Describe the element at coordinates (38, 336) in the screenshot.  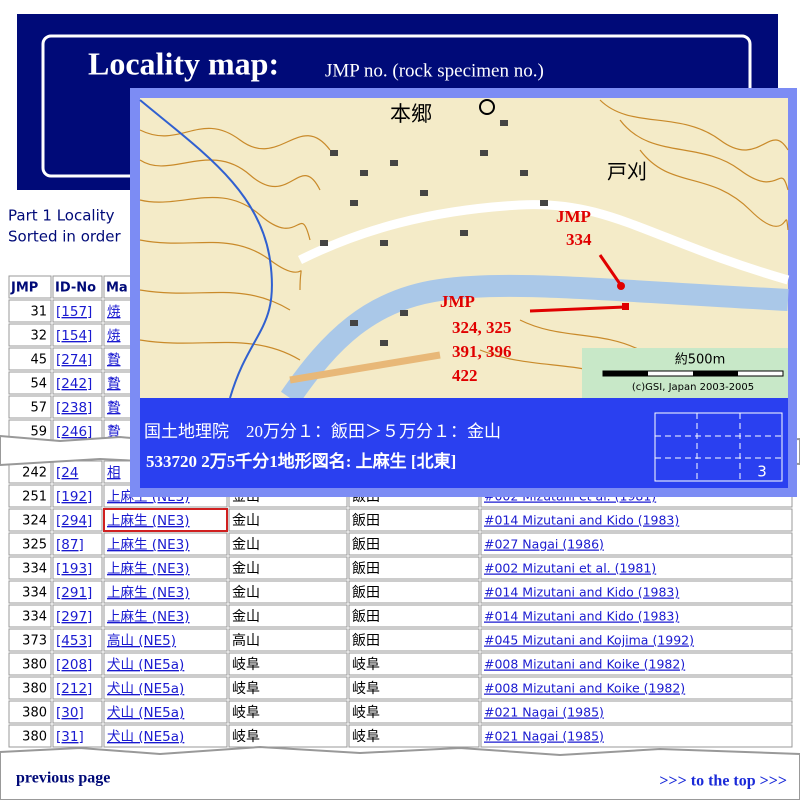
I see `jmp-cell: 32` at that location.